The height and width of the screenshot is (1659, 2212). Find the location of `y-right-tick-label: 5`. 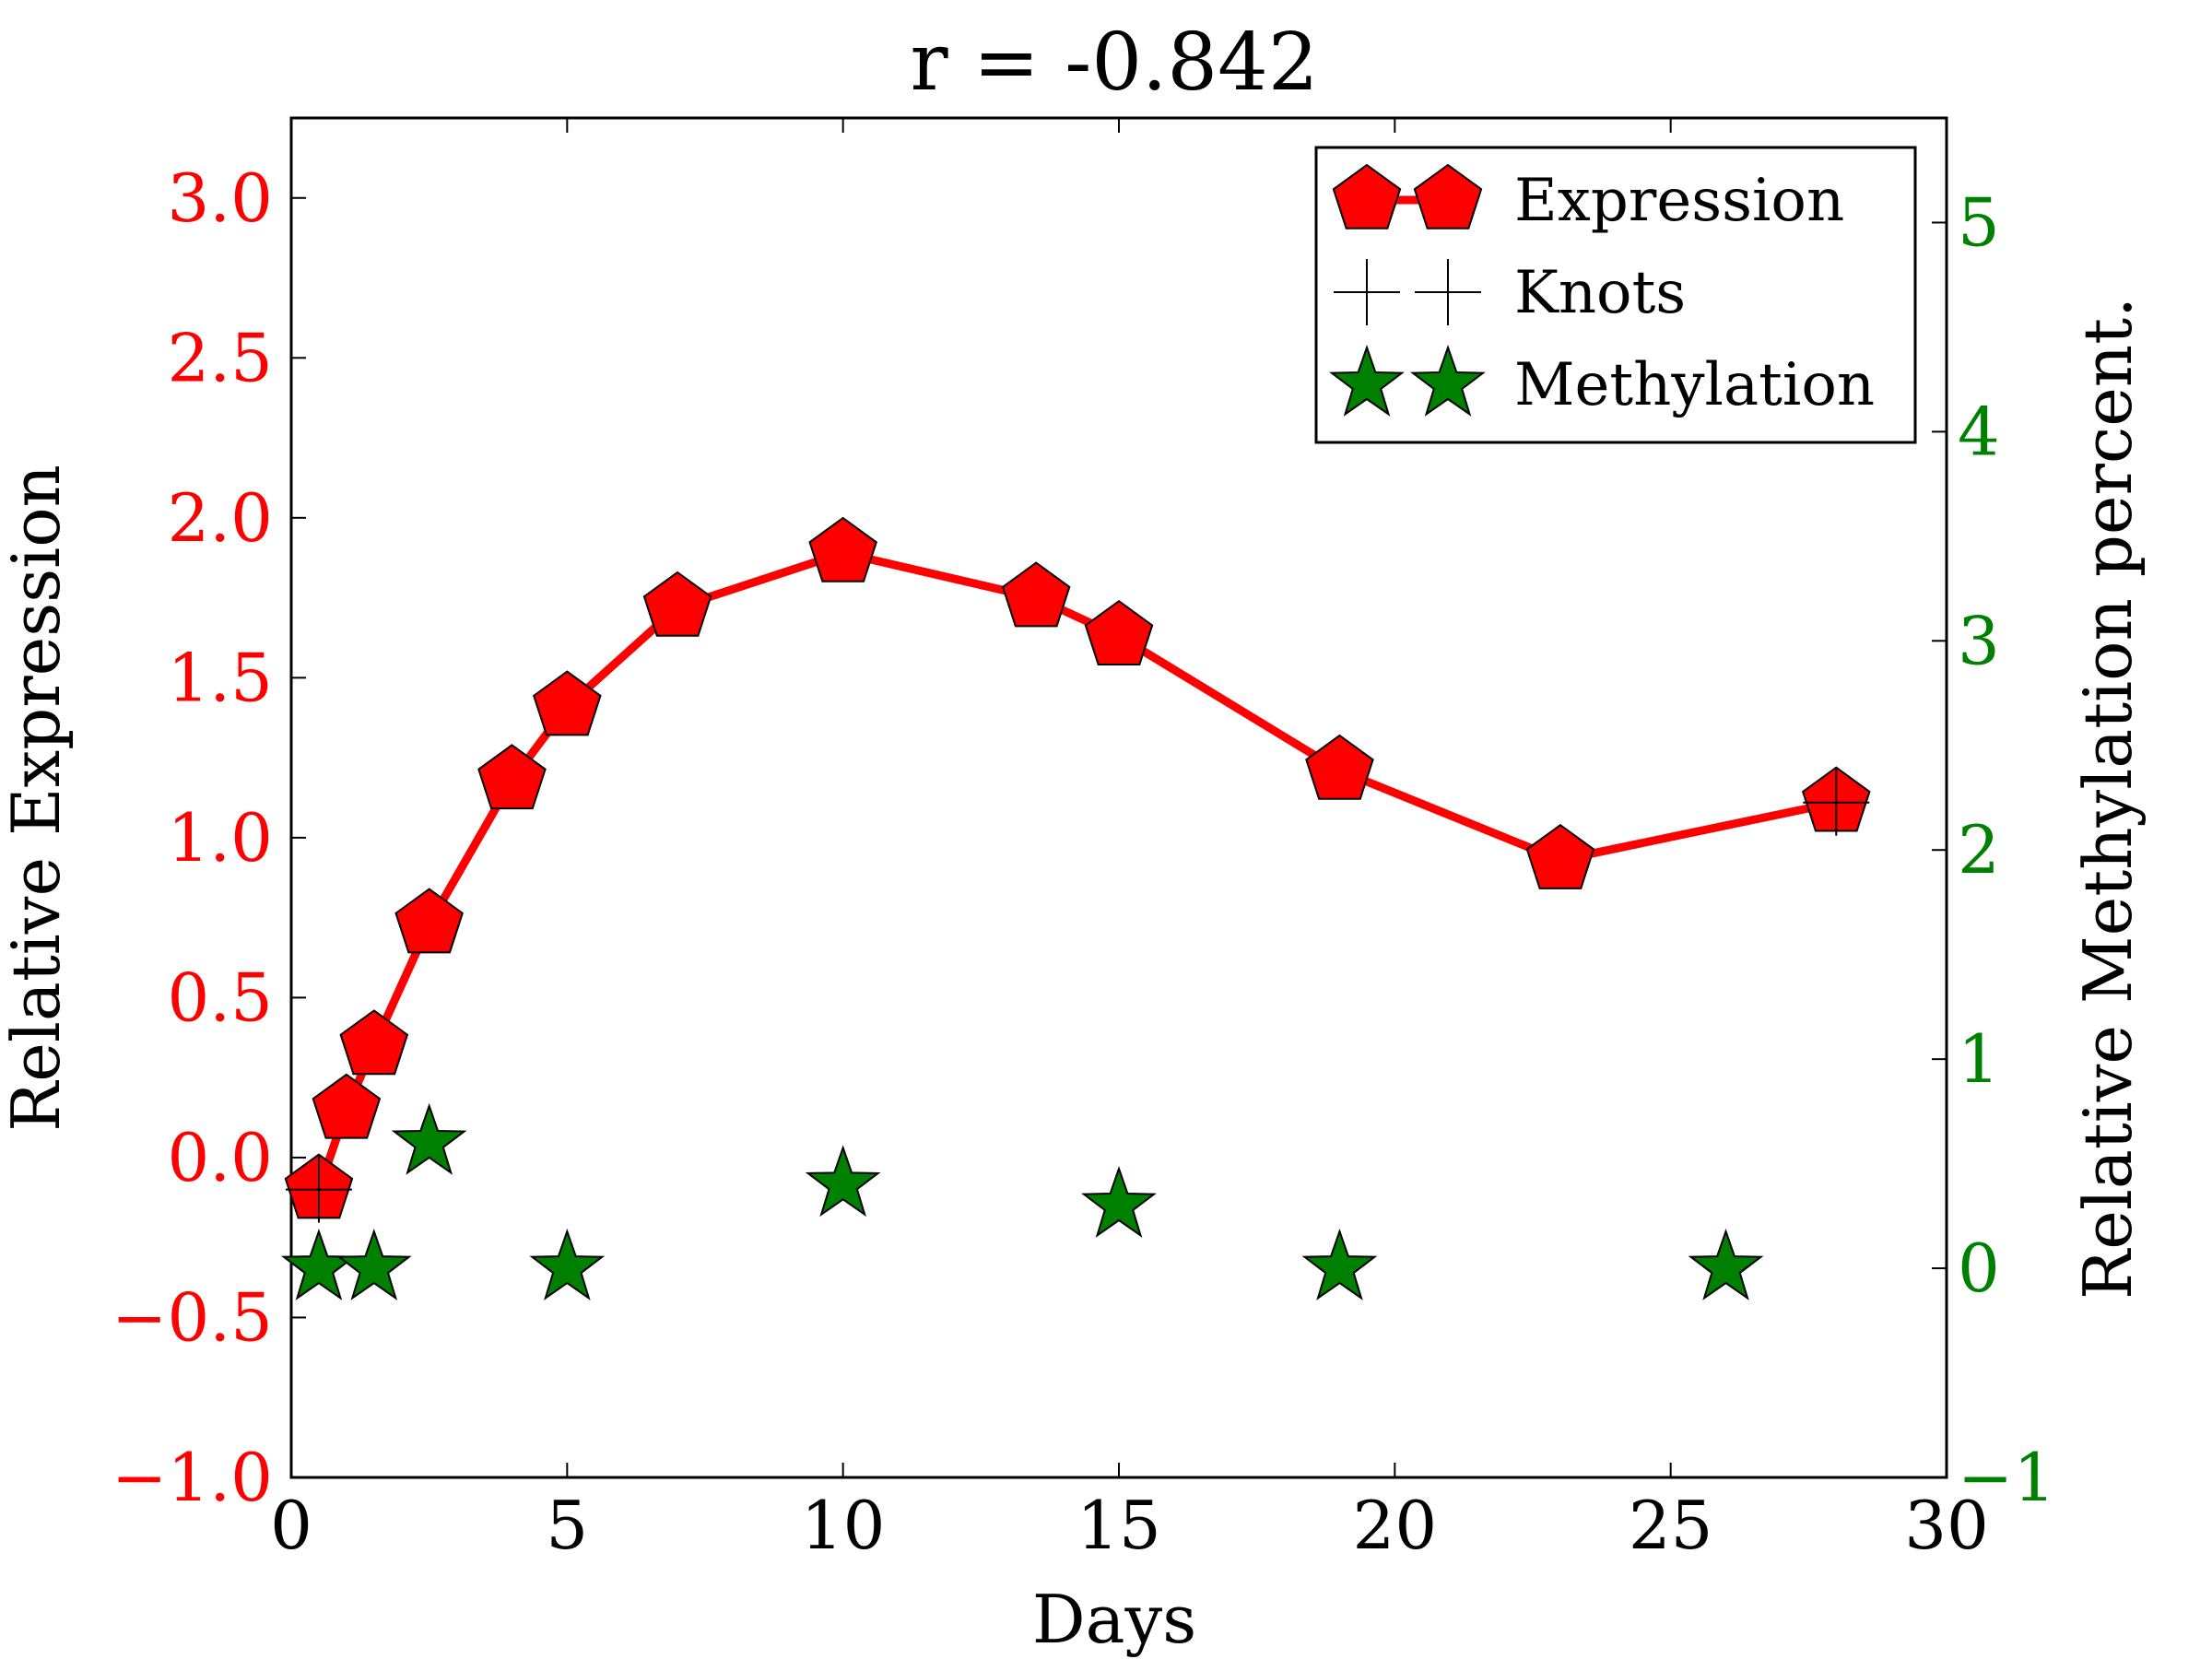

y-right-tick-label: 5 is located at coordinates (1979, 222).